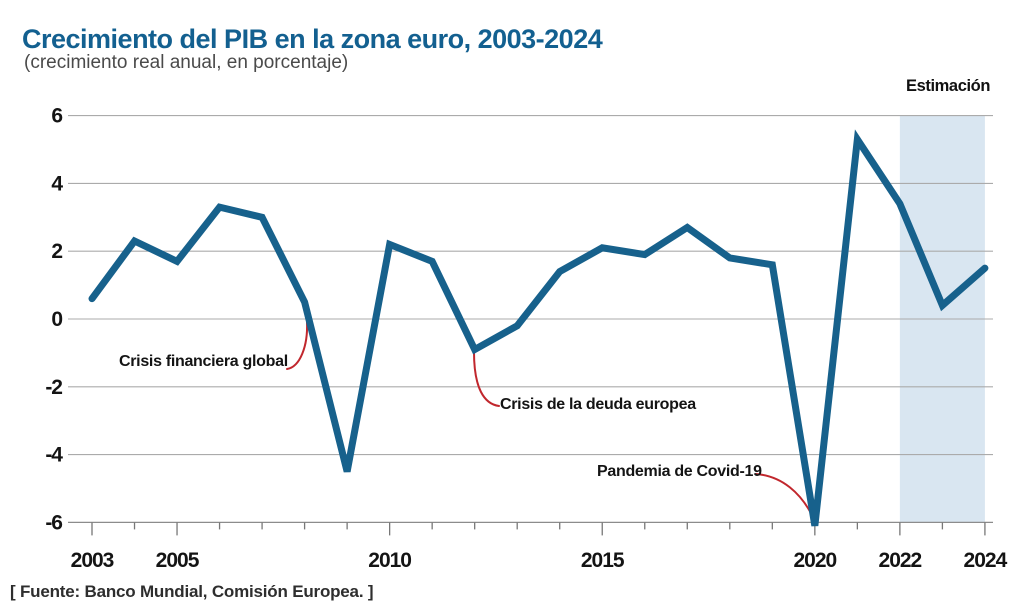  What do you see at coordinates (178, 560) in the screenshot?
I see `x-tick-label: 2005` at bounding box center [178, 560].